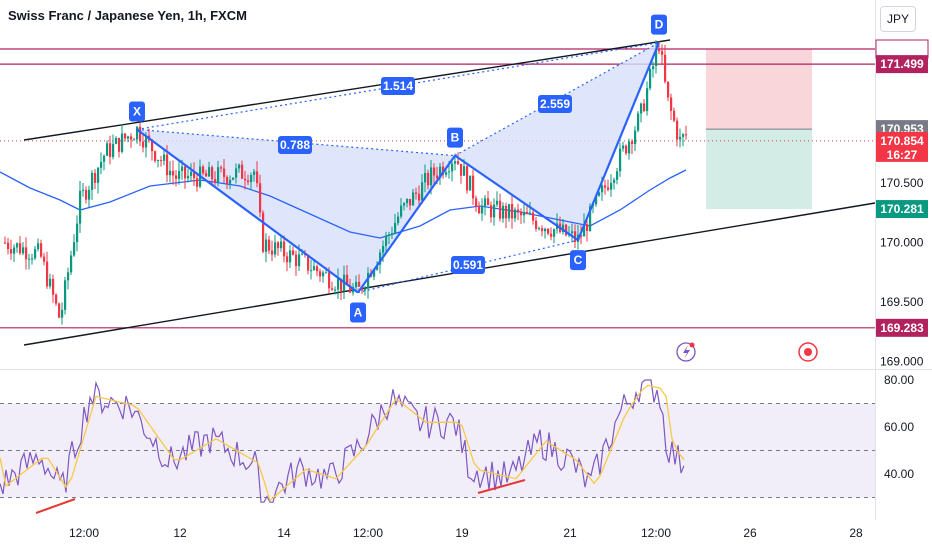  What do you see at coordinates (406, 224) in the screenshot?
I see `pattern-leg-AB` at bounding box center [406, 224].